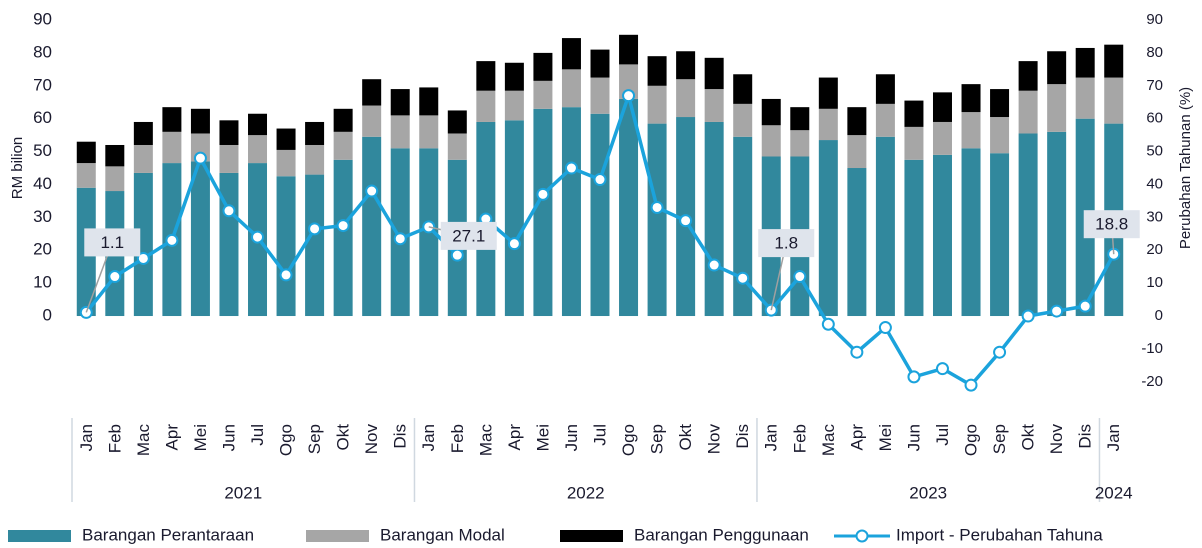  What do you see at coordinates (971, 440) in the screenshot?
I see `x-tick-label: Ogo` at bounding box center [971, 440].